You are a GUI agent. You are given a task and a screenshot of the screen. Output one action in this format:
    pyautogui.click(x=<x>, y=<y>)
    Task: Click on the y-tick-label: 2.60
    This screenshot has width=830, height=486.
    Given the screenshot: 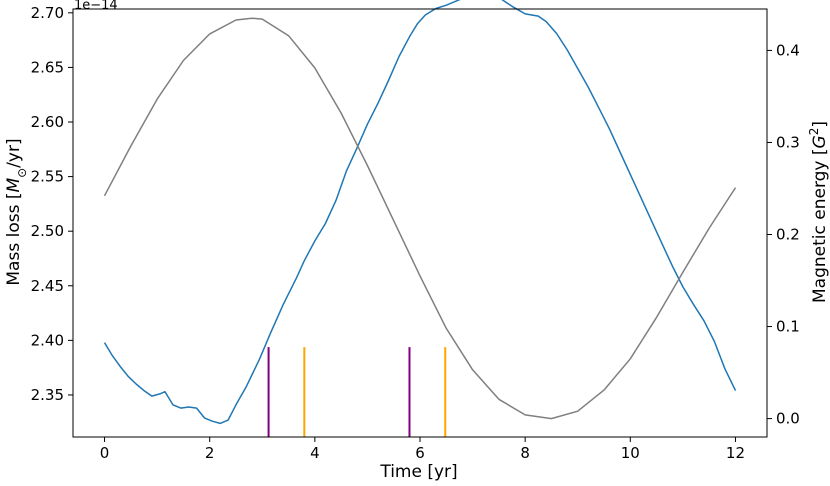 What is the action you would take?
    pyautogui.click(x=47, y=122)
    